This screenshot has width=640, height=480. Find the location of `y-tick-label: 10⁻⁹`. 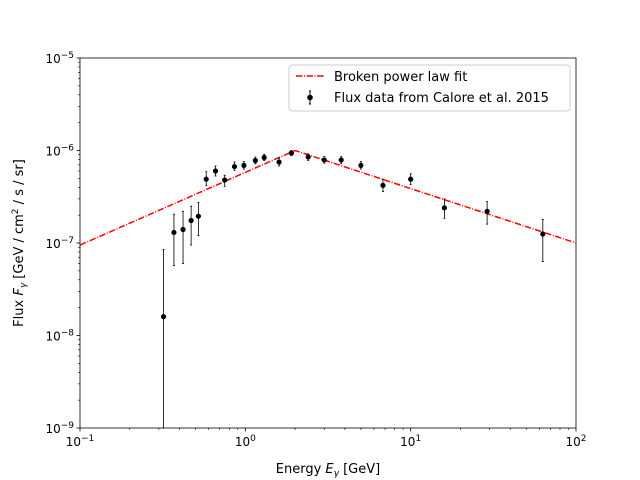

y-tick-label: 10⁻⁹ is located at coordinates (59, 428).